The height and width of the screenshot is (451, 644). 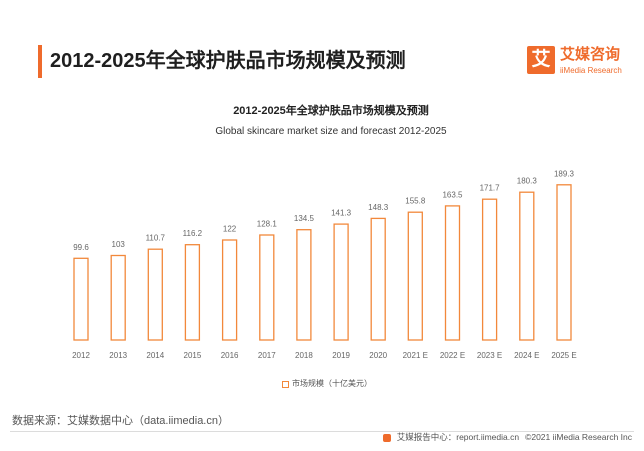 What do you see at coordinates (378, 355) in the screenshot?
I see `x-tick-label: 2020` at bounding box center [378, 355].